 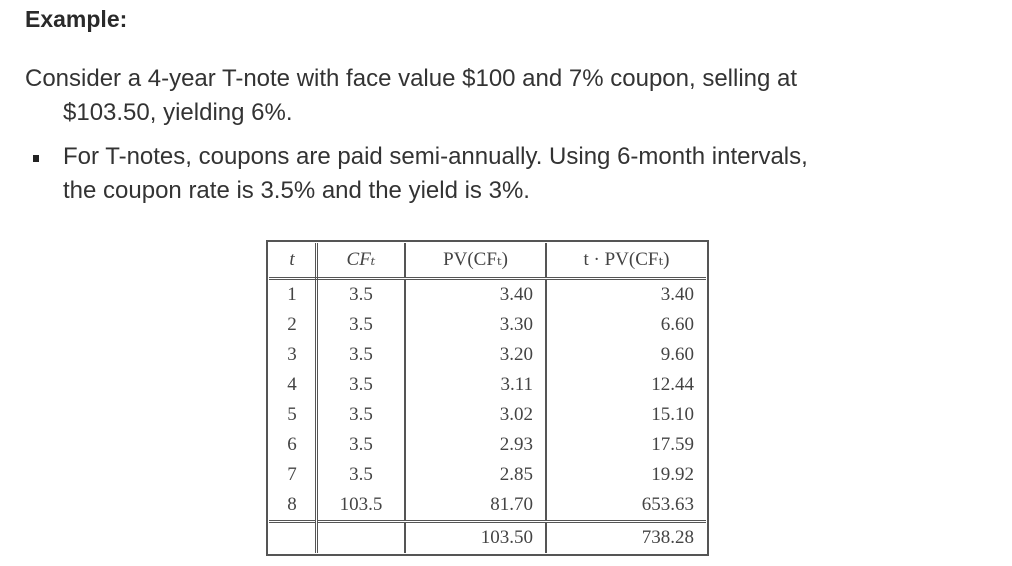 What do you see at coordinates (626, 536) in the screenshot?
I see `total-cell-t-pv: 738.28` at bounding box center [626, 536].